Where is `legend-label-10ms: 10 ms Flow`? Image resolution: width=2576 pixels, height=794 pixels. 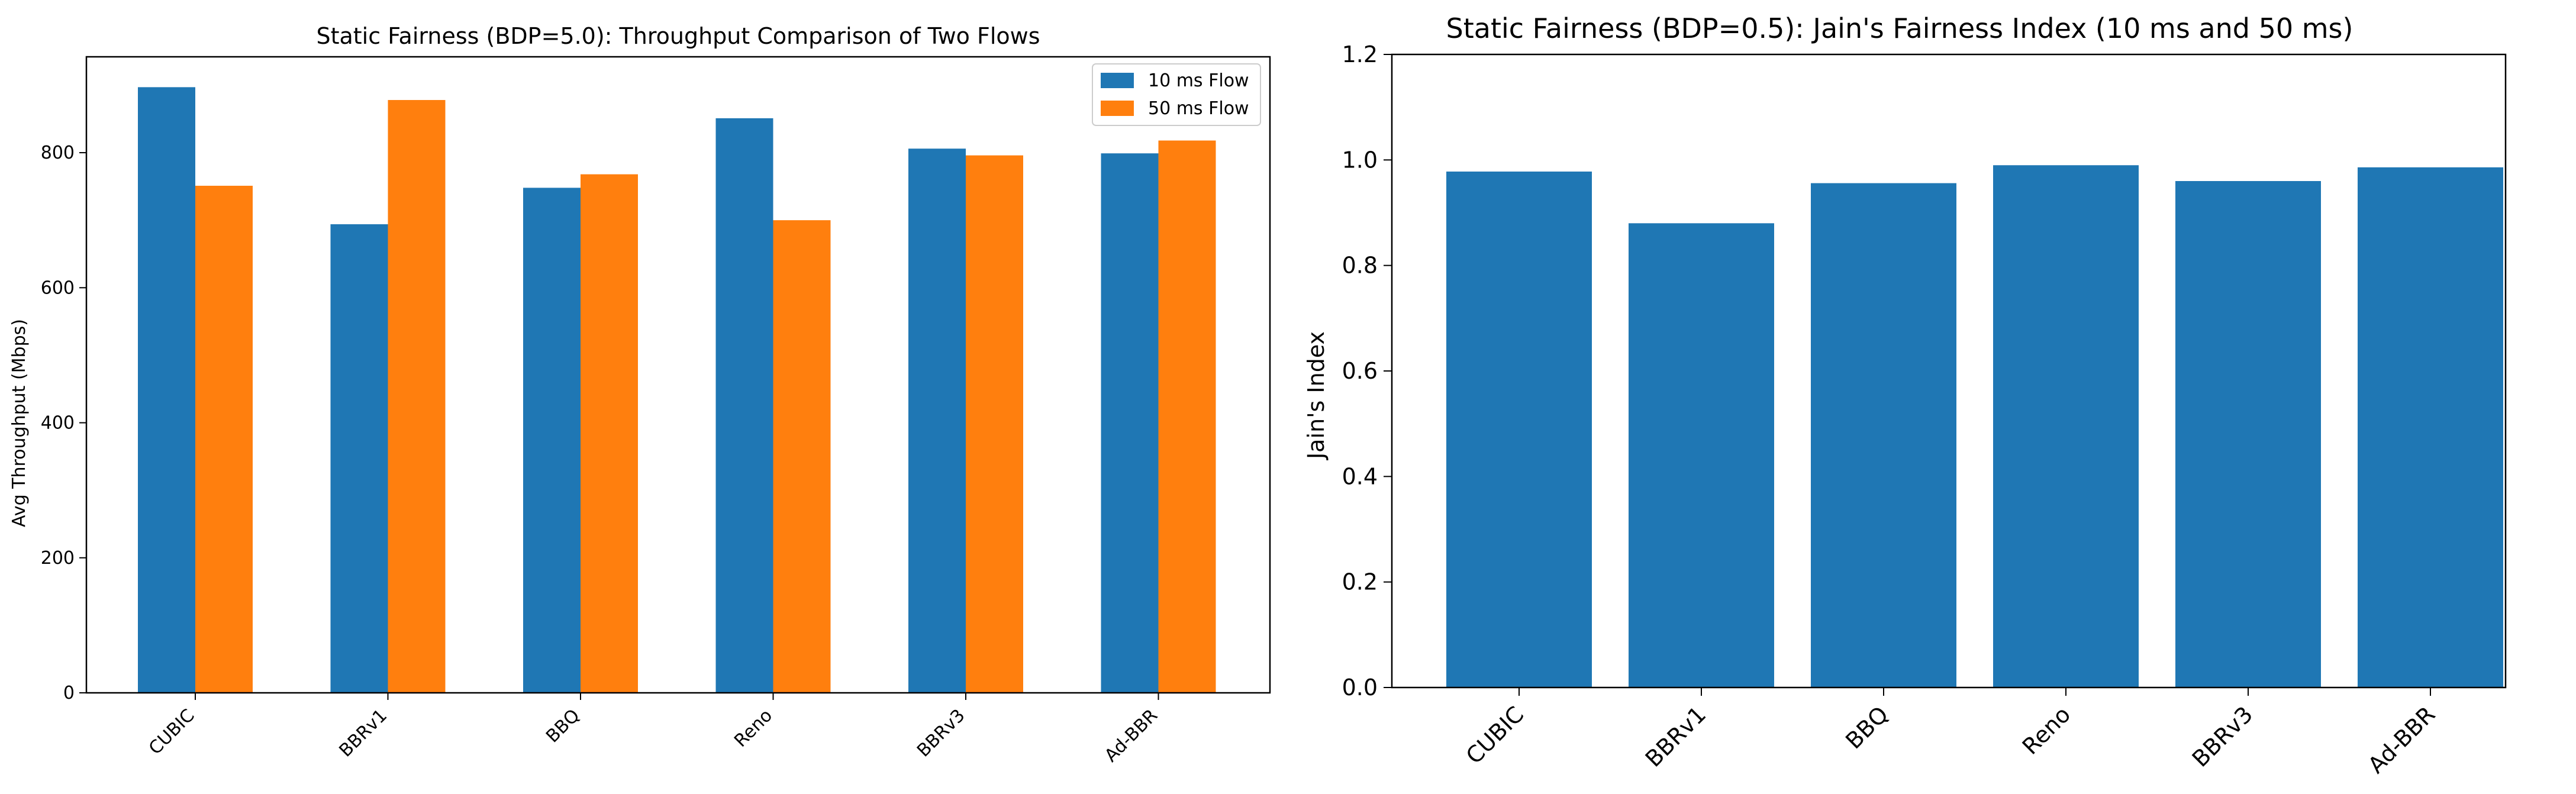
legend-label-10ms: 10 ms Flow is located at coordinates (1198, 80).